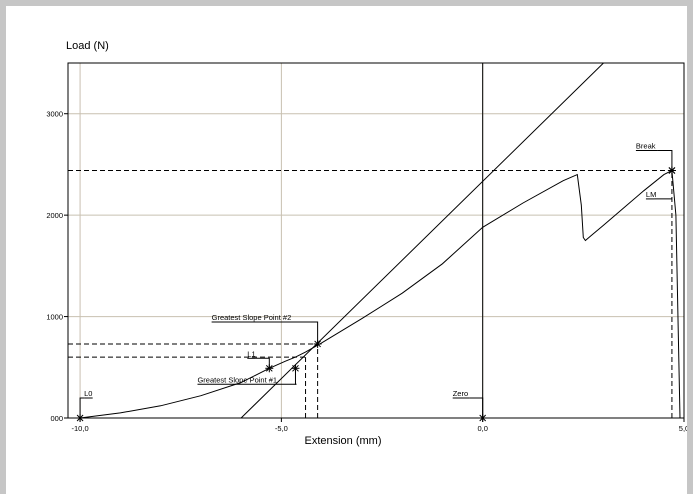 This screenshot has height=494, width=693. I want to click on x-tick-label: 5,0, so click(683, 428).